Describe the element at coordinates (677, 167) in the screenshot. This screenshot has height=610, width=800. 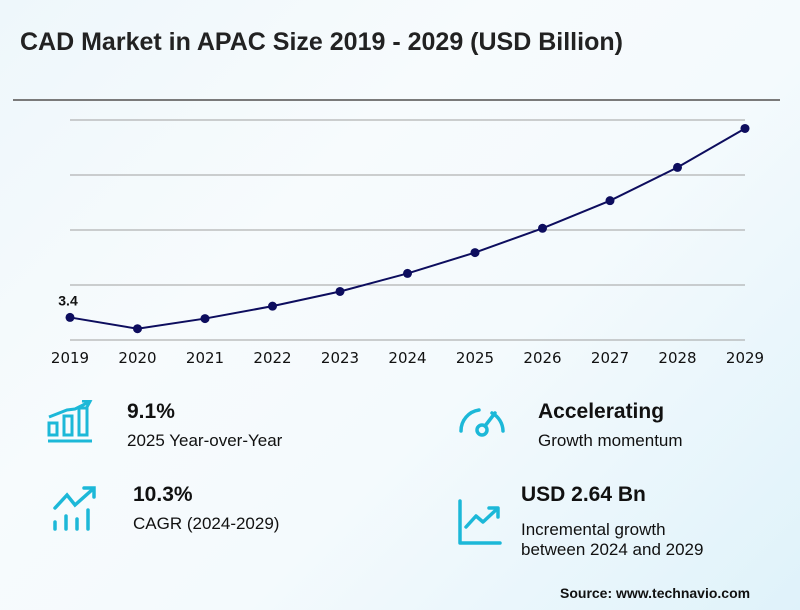
I see `data-point-2028` at that location.